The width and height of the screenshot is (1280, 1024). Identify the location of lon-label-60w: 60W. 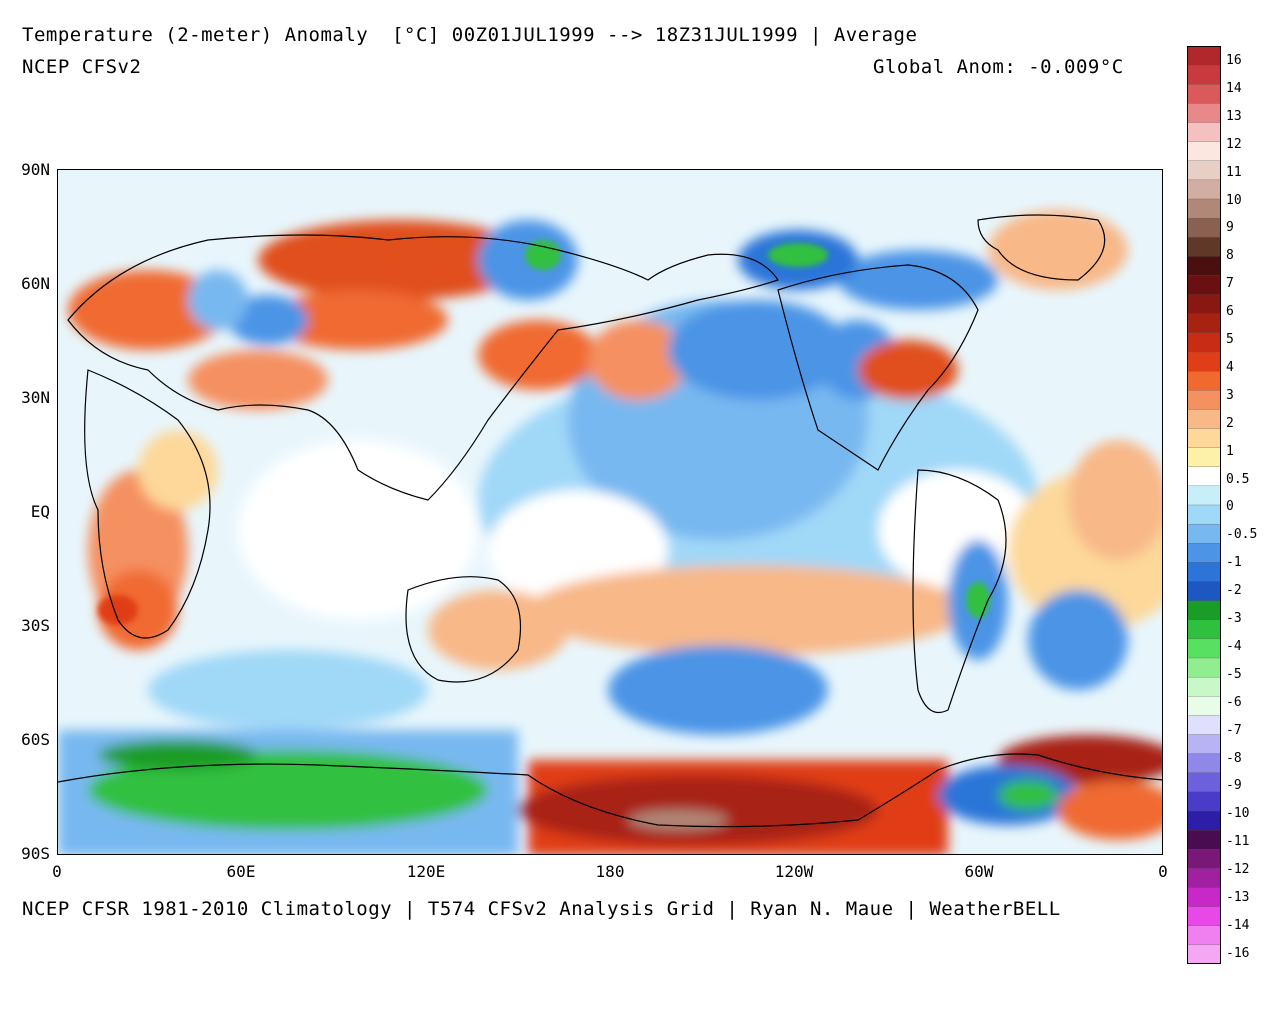
(979, 871).